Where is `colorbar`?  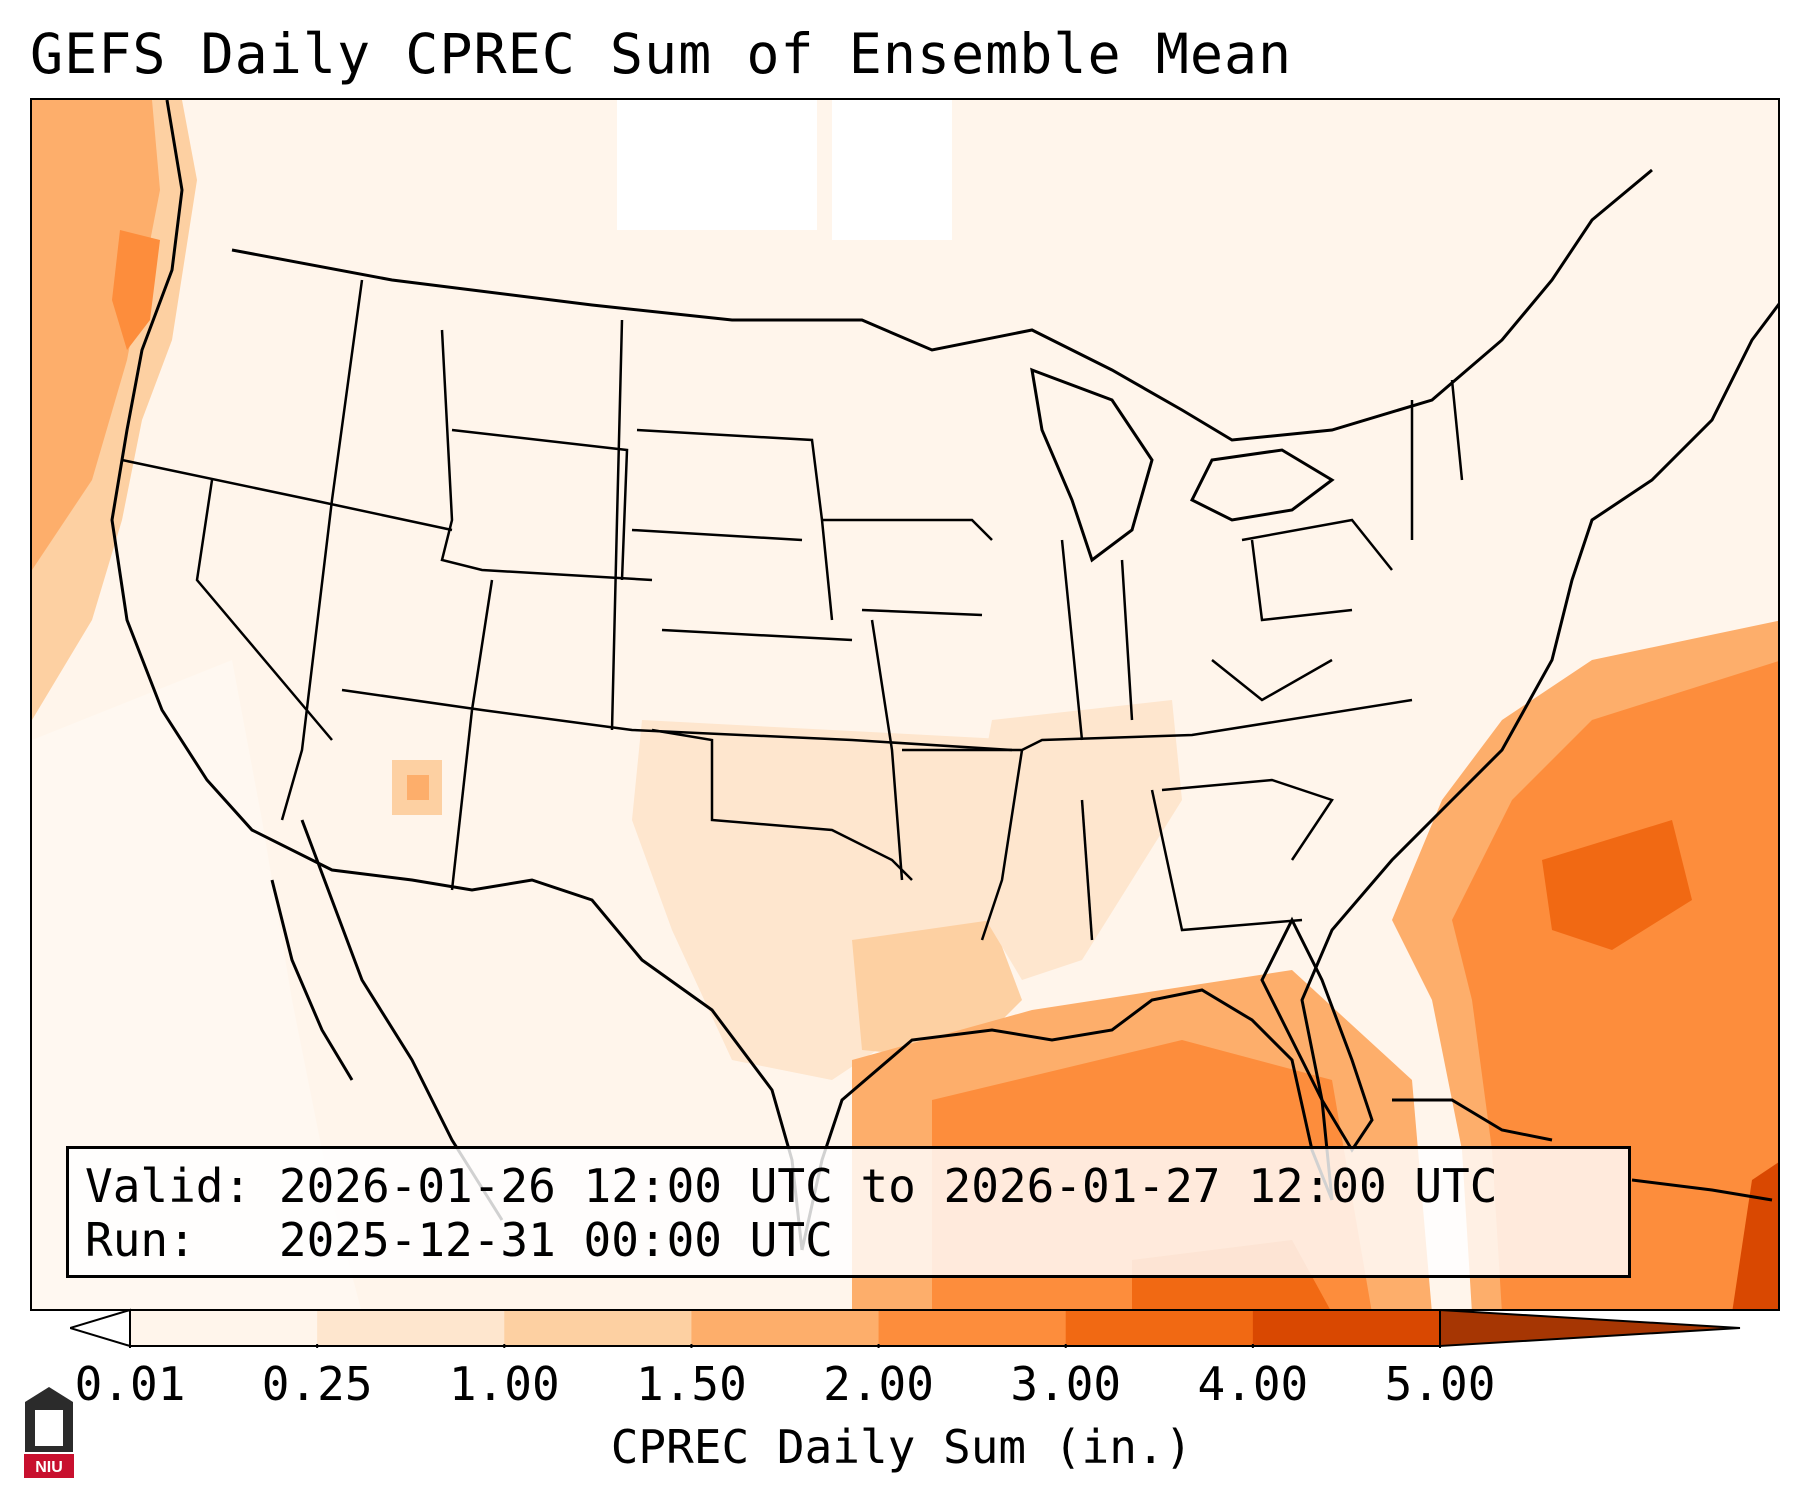 colorbar is located at coordinates (905, 1328).